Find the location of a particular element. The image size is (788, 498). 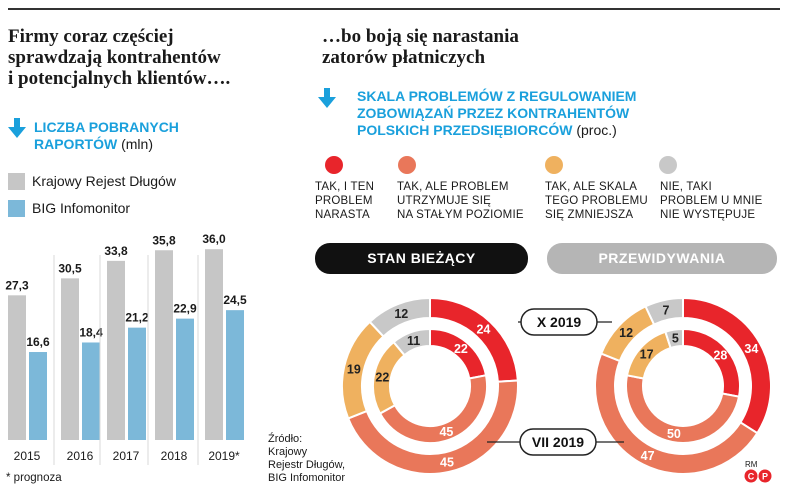

cp-logo: C P is located at coordinates (758, 476).